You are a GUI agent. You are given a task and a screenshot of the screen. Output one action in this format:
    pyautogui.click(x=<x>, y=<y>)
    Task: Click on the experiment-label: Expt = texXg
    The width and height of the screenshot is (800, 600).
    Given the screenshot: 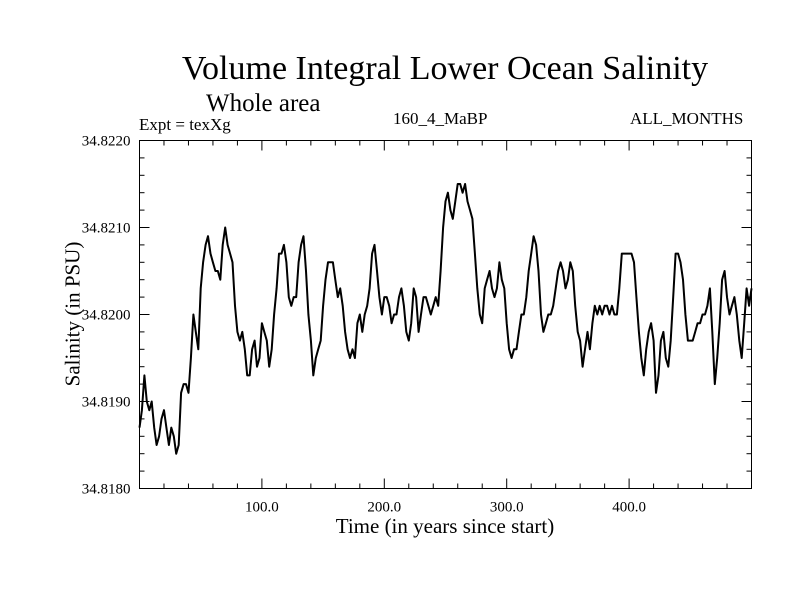 What is the action you would take?
    pyautogui.click(x=185, y=124)
    